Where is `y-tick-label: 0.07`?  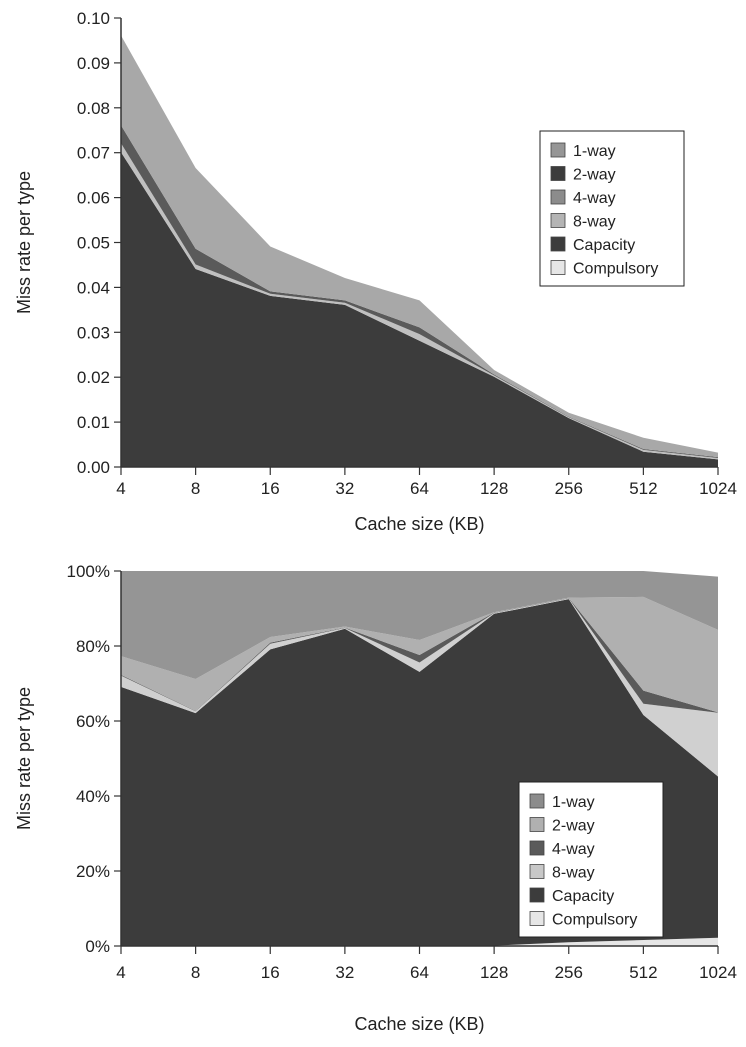
y-tick-label: 0.07 is located at coordinates (93, 153).